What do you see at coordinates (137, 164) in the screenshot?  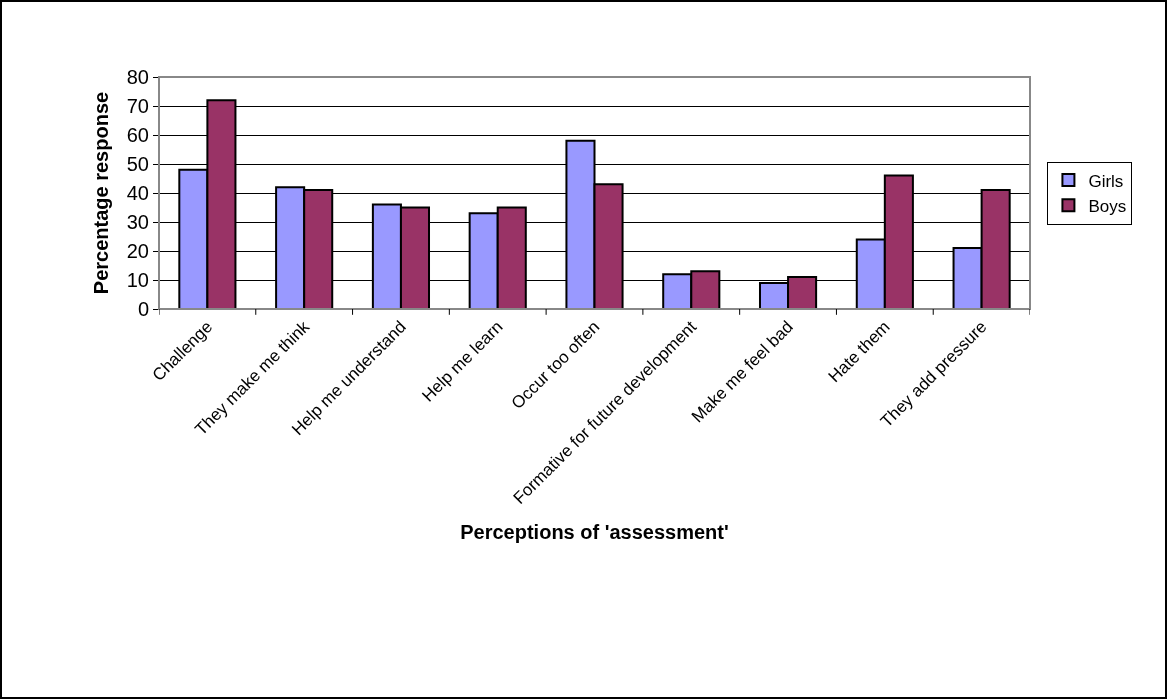 I see `y-tick-label: 50` at bounding box center [137, 164].